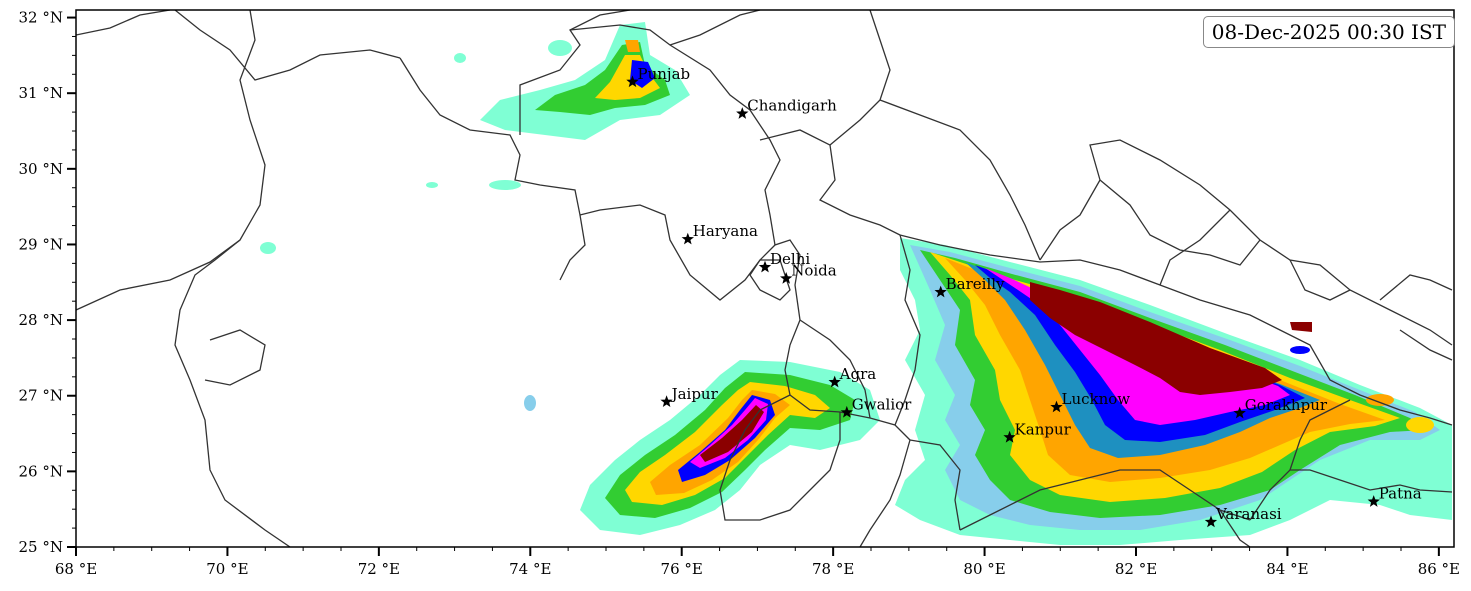 This screenshot has height=591, width=1471. I want to click on city-marker: Punjab, so click(658, 76).